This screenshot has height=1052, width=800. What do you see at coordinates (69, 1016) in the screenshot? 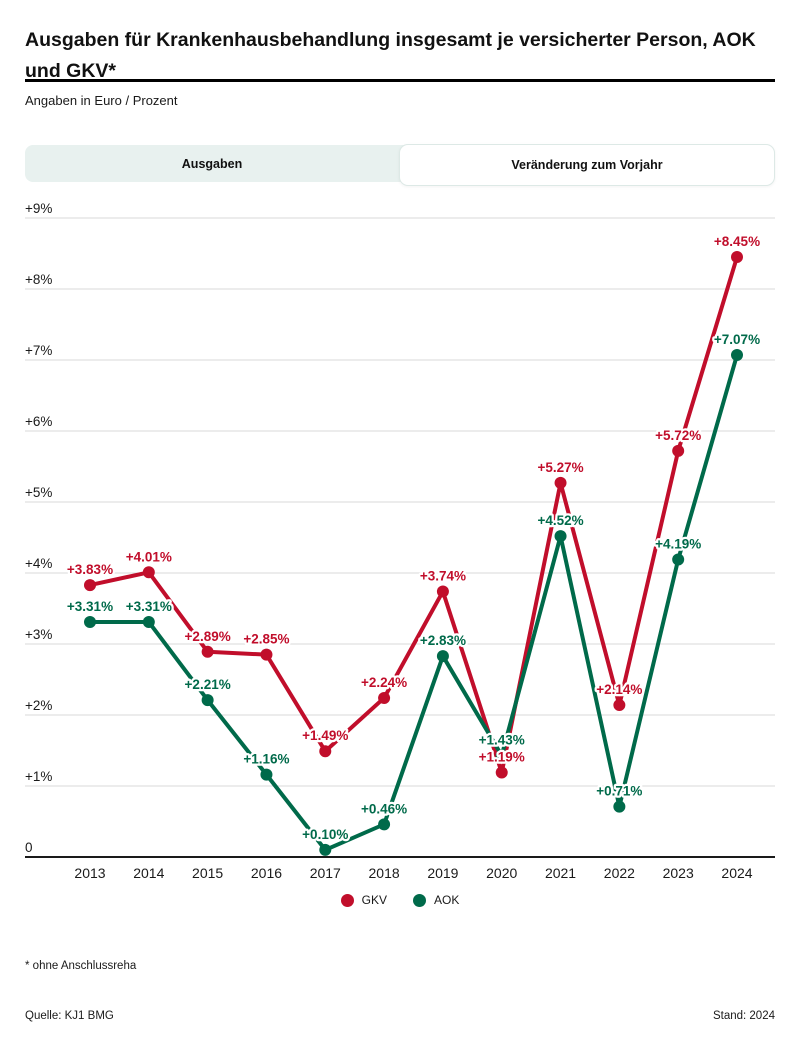
I see `source-label: Quelle: KJ1 BMG` at bounding box center [69, 1016].